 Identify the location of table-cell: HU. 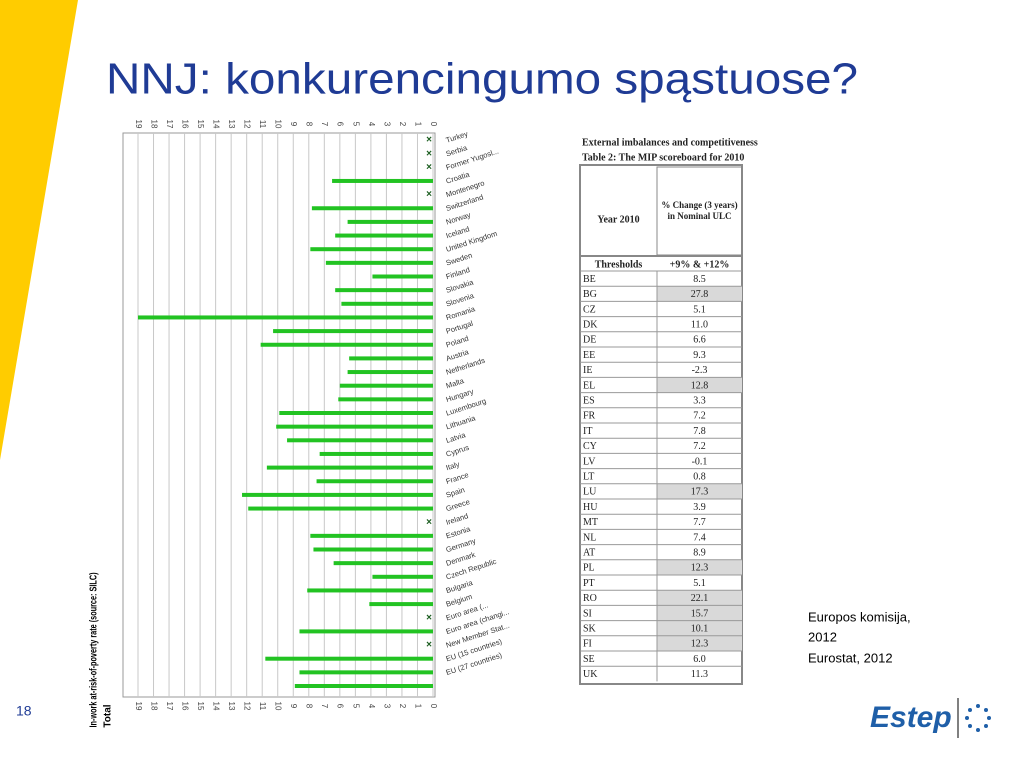
(590, 507).